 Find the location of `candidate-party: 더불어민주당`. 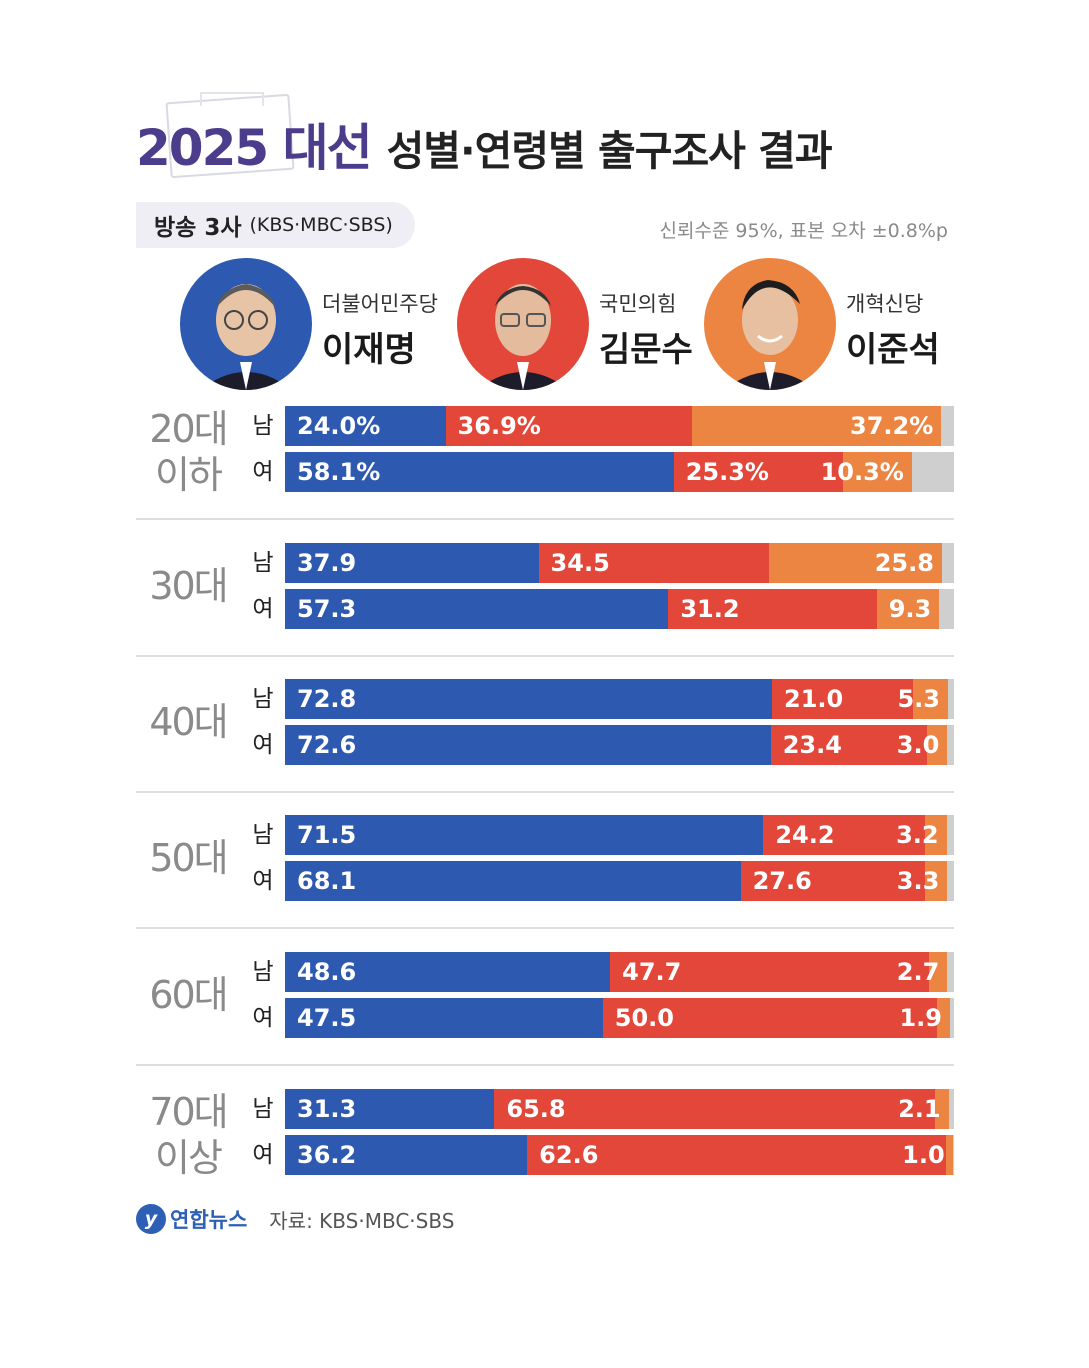

candidate-party: 더불어민주당 is located at coordinates (380, 304).